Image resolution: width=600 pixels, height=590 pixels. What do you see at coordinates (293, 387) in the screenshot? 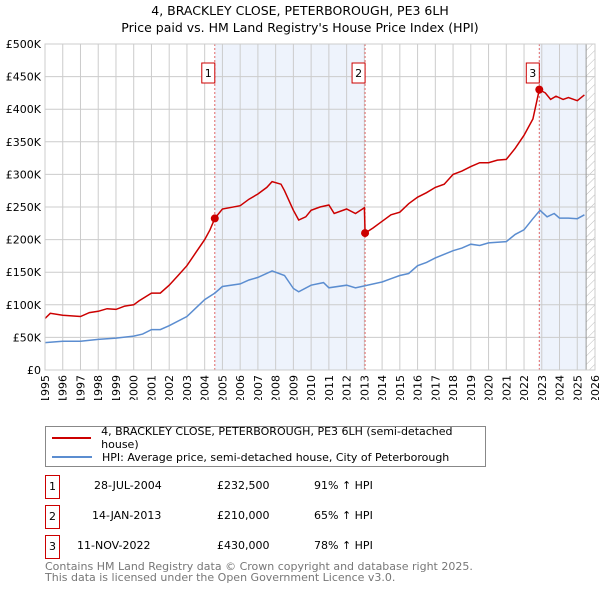
I see `x-tick-label: 2009` at bounding box center [293, 387].